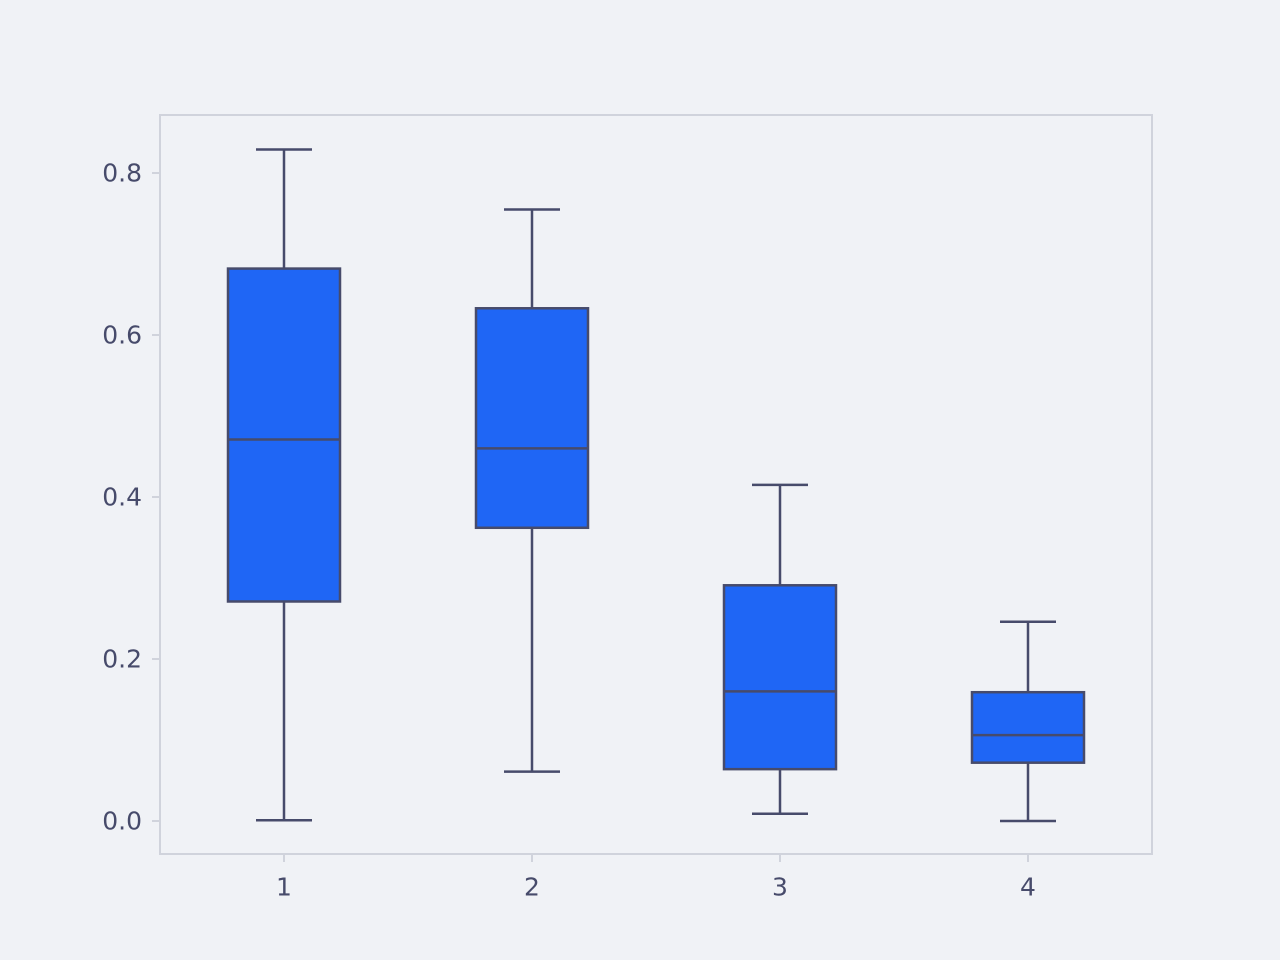 The width and height of the screenshot is (1280, 960). Describe the element at coordinates (122, 173) in the screenshot. I see `y-tick-label: 0.8` at that location.